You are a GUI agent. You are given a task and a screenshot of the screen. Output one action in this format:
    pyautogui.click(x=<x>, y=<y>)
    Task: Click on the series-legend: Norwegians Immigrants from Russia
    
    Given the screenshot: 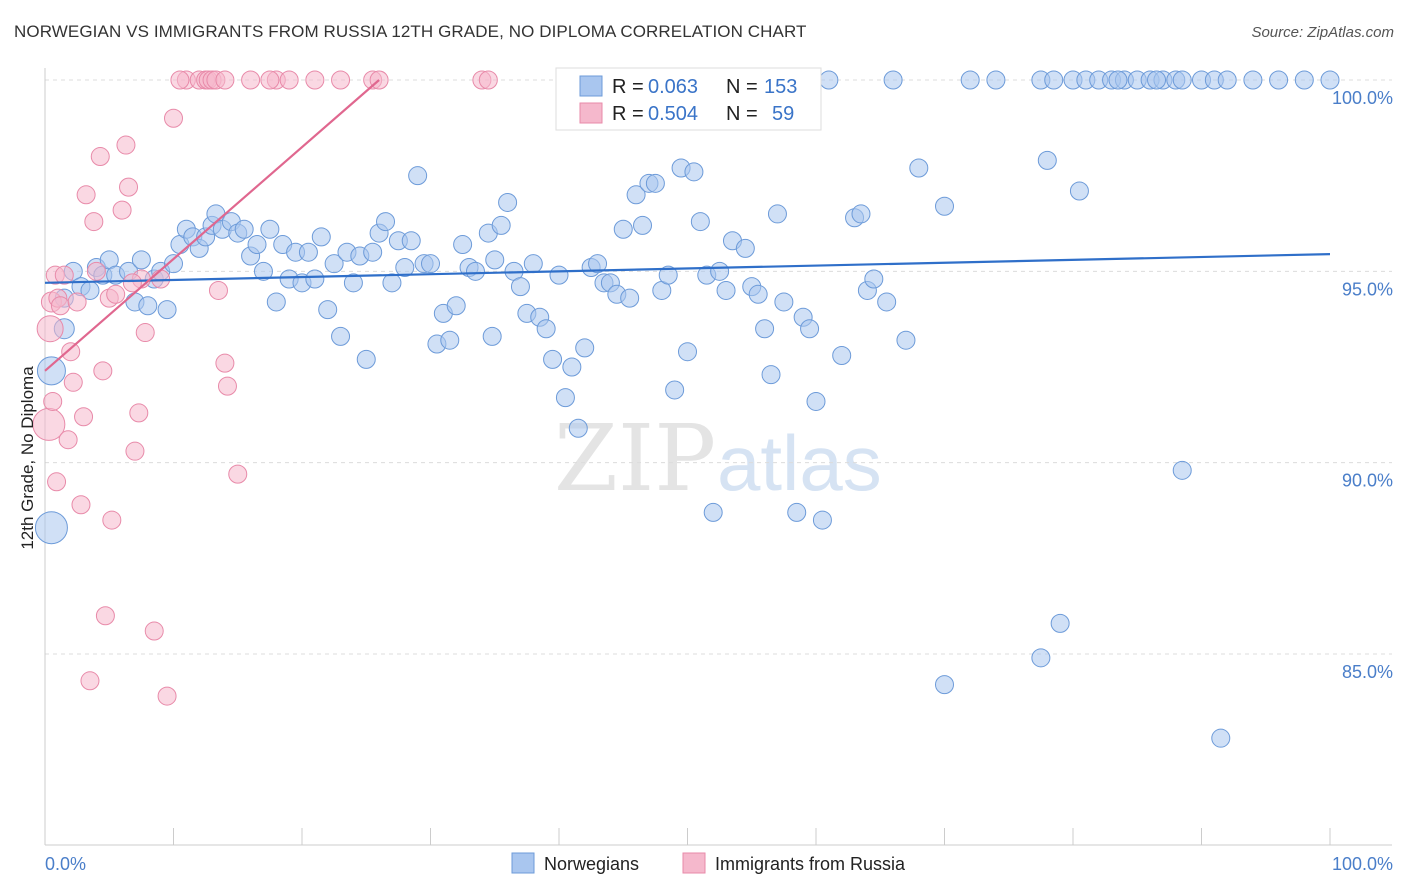 What is the action you would take?
    pyautogui.click(x=708, y=863)
    